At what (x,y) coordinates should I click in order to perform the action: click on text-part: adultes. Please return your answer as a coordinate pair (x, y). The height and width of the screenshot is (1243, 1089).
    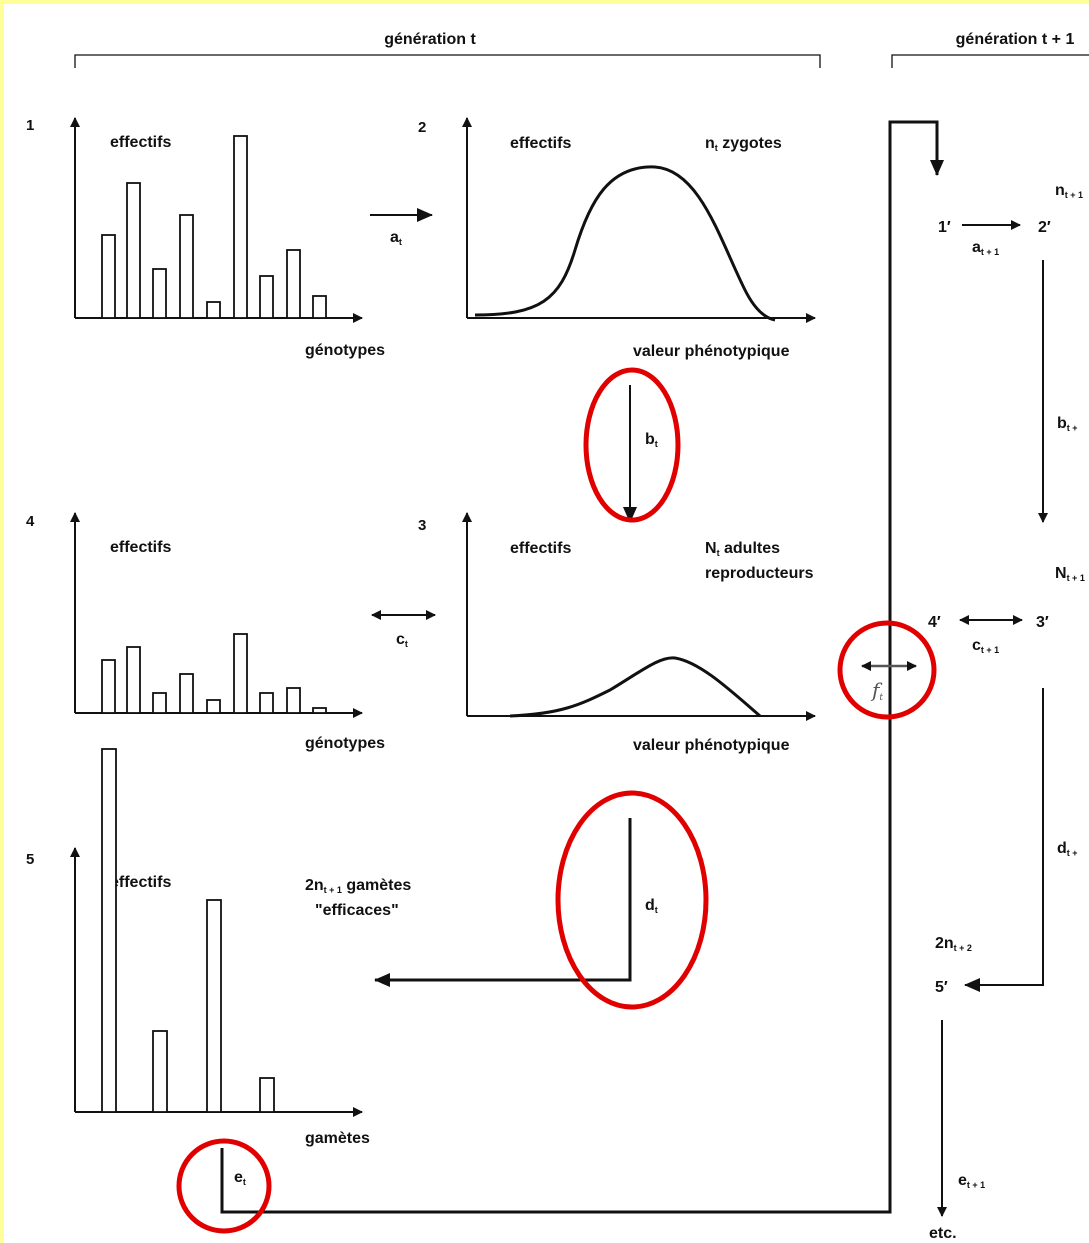
    Looking at the image, I should click on (750, 548).